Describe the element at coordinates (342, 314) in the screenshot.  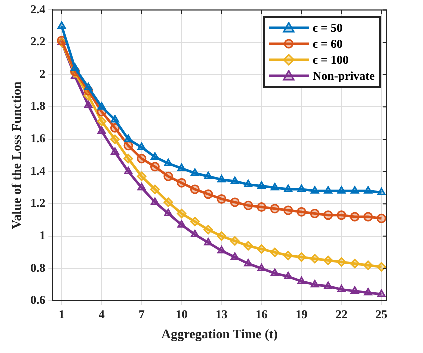
I see `x-tick-label: 22` at that location.